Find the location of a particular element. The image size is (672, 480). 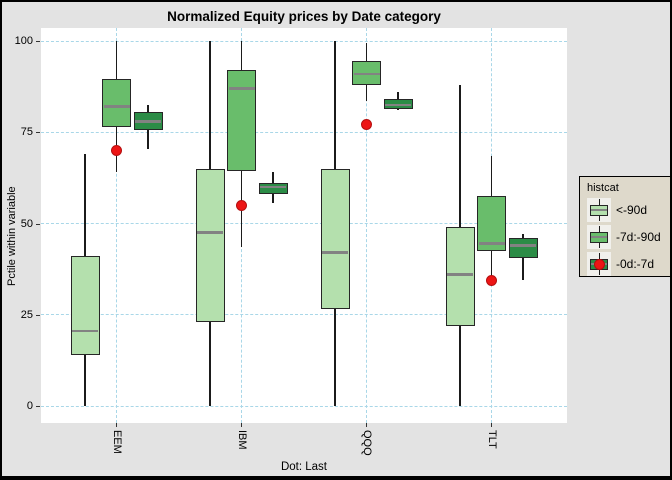

legend-dot-icon is located at coordinates (599, 264).